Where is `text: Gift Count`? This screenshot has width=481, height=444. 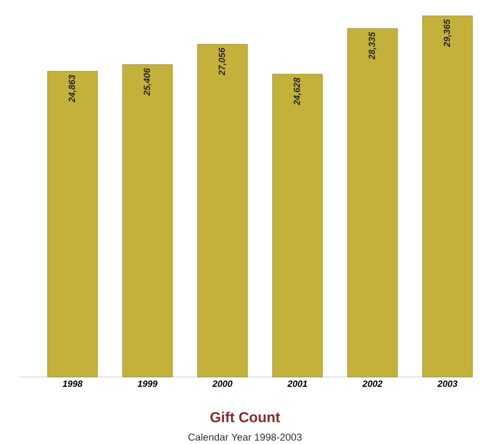 text: Gift Count is located at coordinates (245, 417).